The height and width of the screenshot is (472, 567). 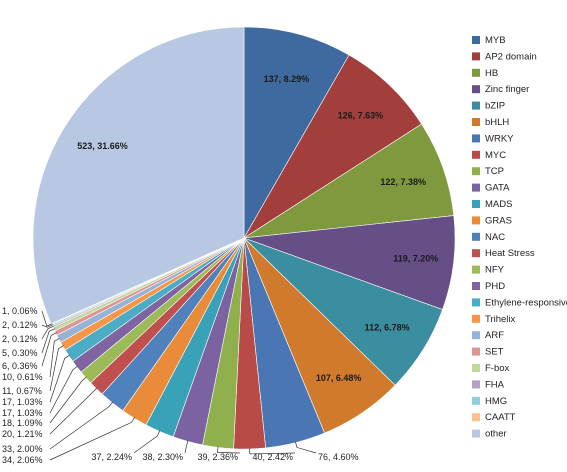 What do you see at coordinates (476, 302) in the screenshot?
I see `legend-swatch-ethylene-responsive` at bounding box center [476, 302].